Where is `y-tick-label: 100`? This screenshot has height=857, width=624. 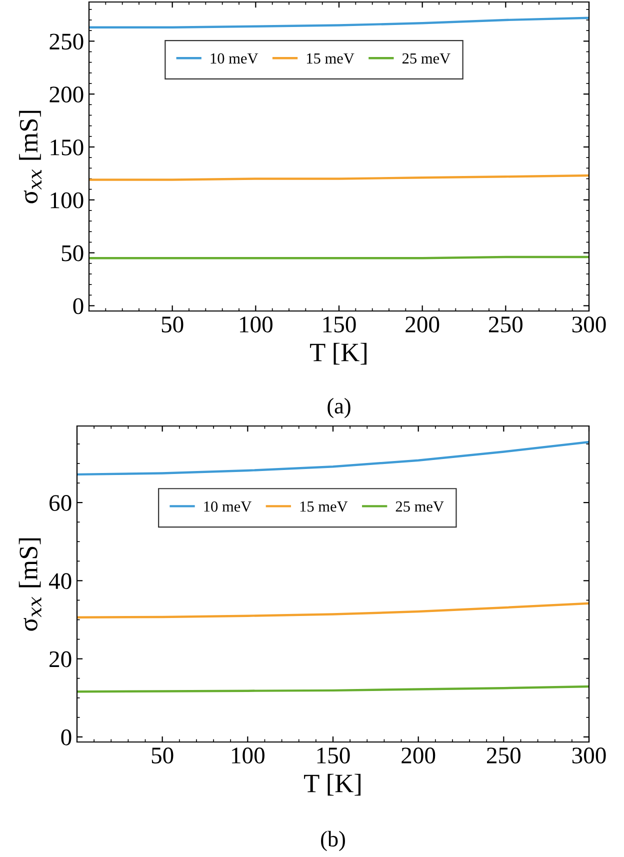 y-tick-label: 100 is located at coordinates (67, 200).